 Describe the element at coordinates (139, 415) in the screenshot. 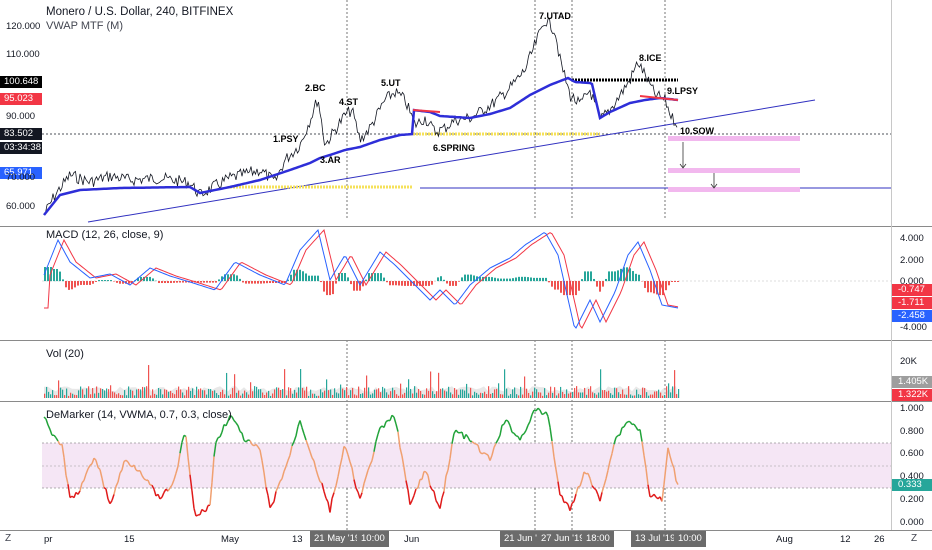

I see `demarker-label: DeMarker (14, VWMA, 0.7, 0.3, close)` at that location.